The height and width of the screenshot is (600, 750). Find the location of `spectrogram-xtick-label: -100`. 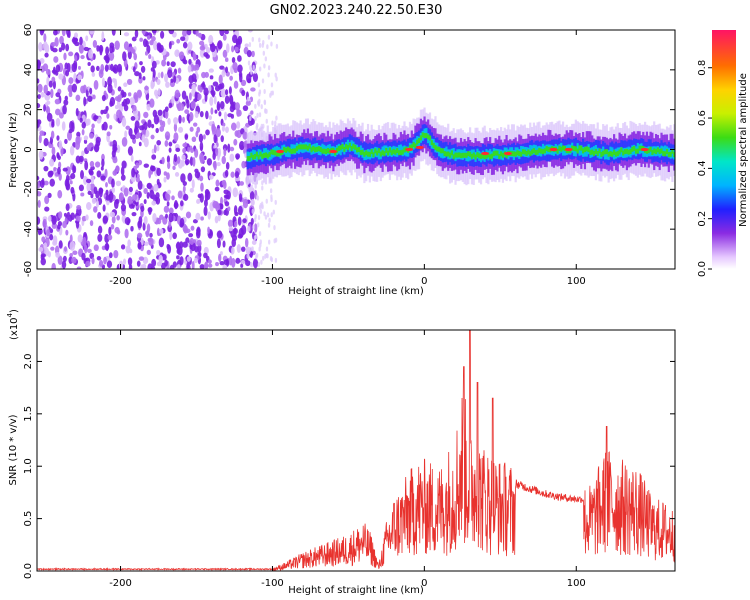

spectrogram-xtick-label: -100 is located at coordinates (272, 281).